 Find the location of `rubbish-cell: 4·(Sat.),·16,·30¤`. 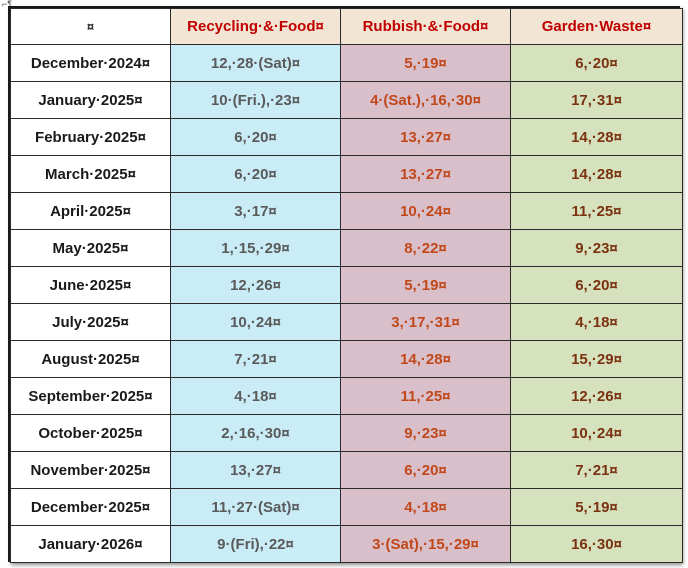

rubbish-cell: 4·(Sat.),·16,·30¤ is located at coordinates (425, 100).